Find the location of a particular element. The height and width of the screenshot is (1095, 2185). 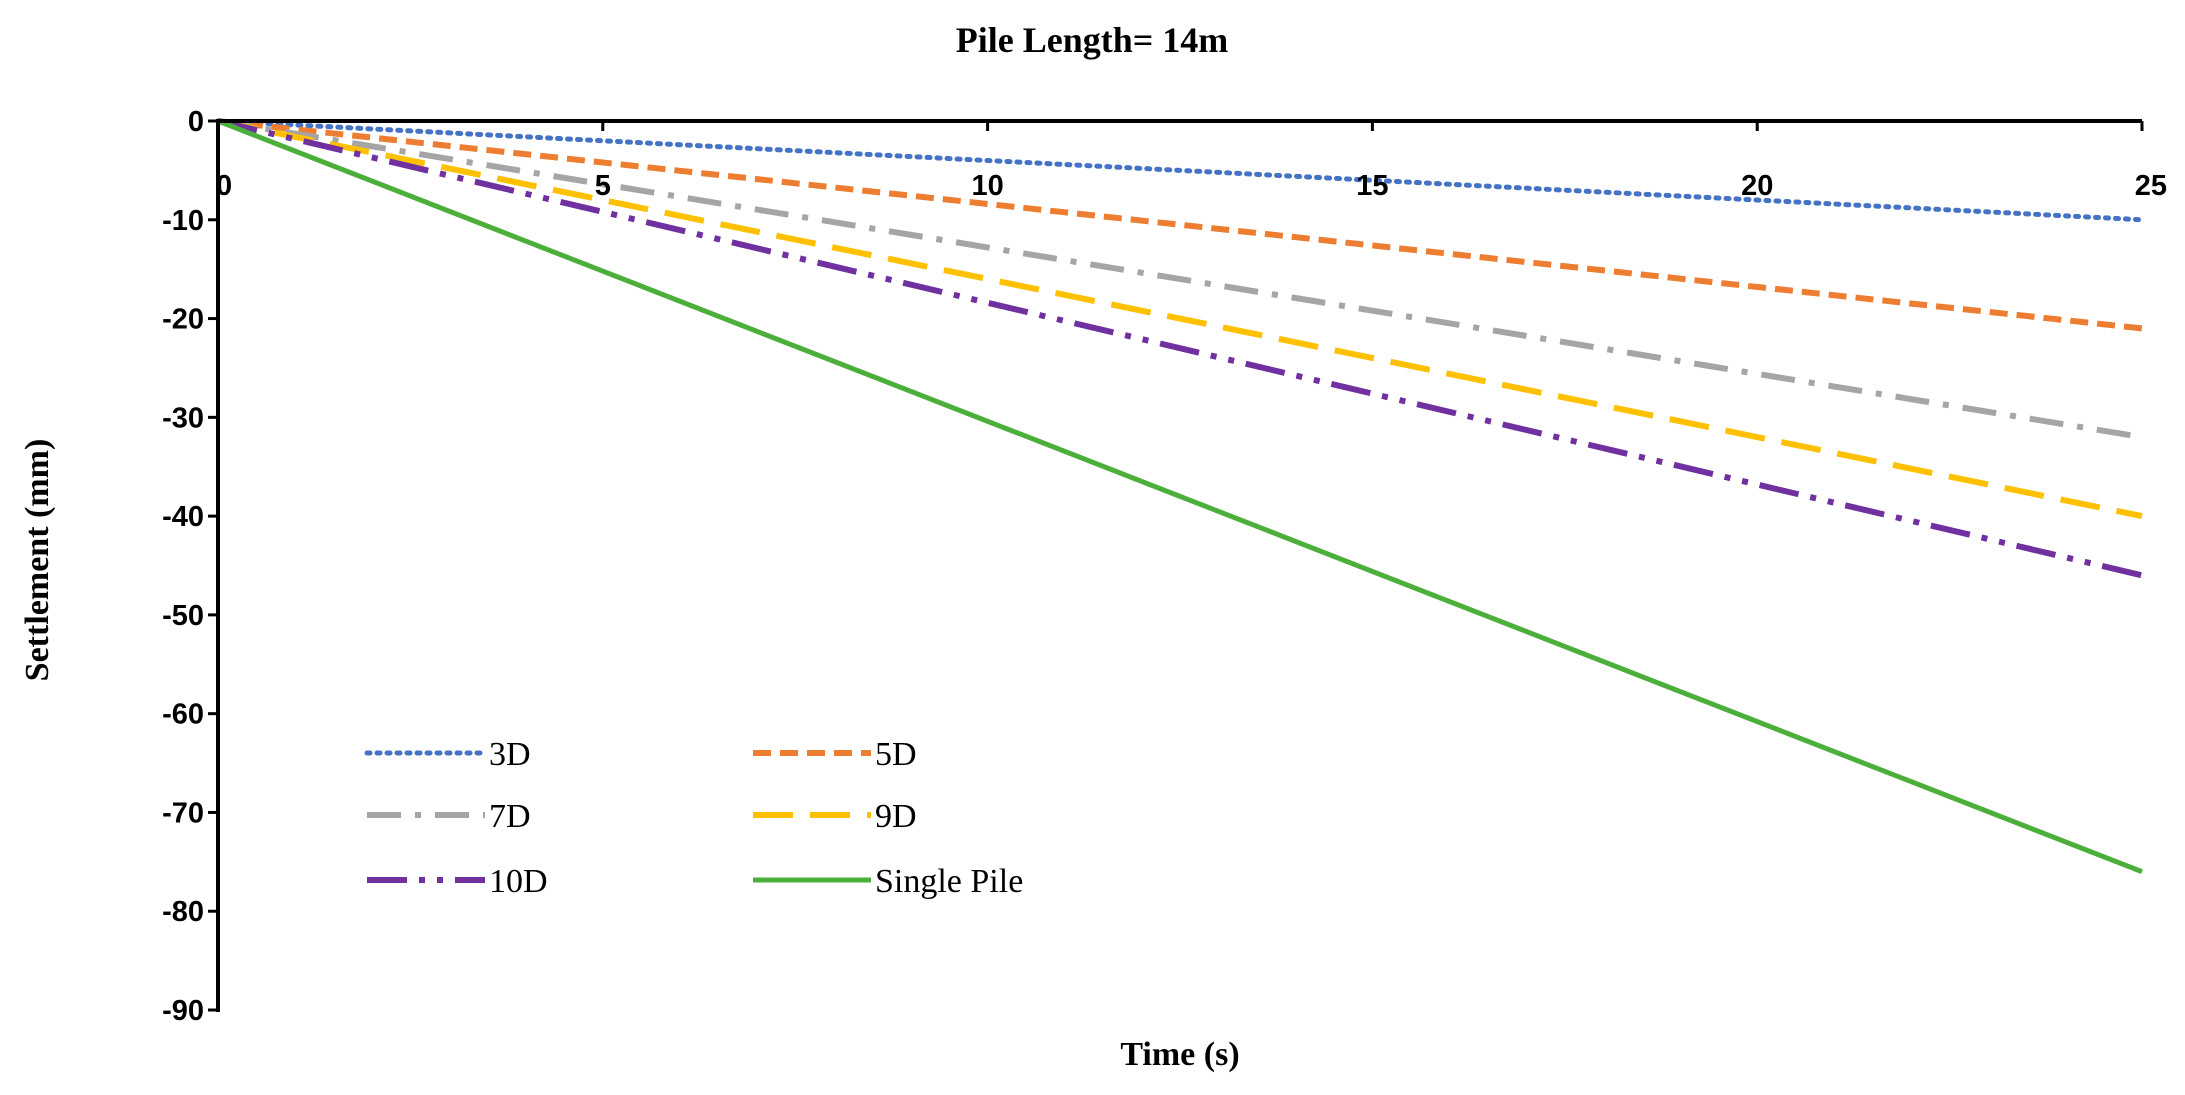

y-axis-title: Settlement (mm) is located at coordinates (37, 560).